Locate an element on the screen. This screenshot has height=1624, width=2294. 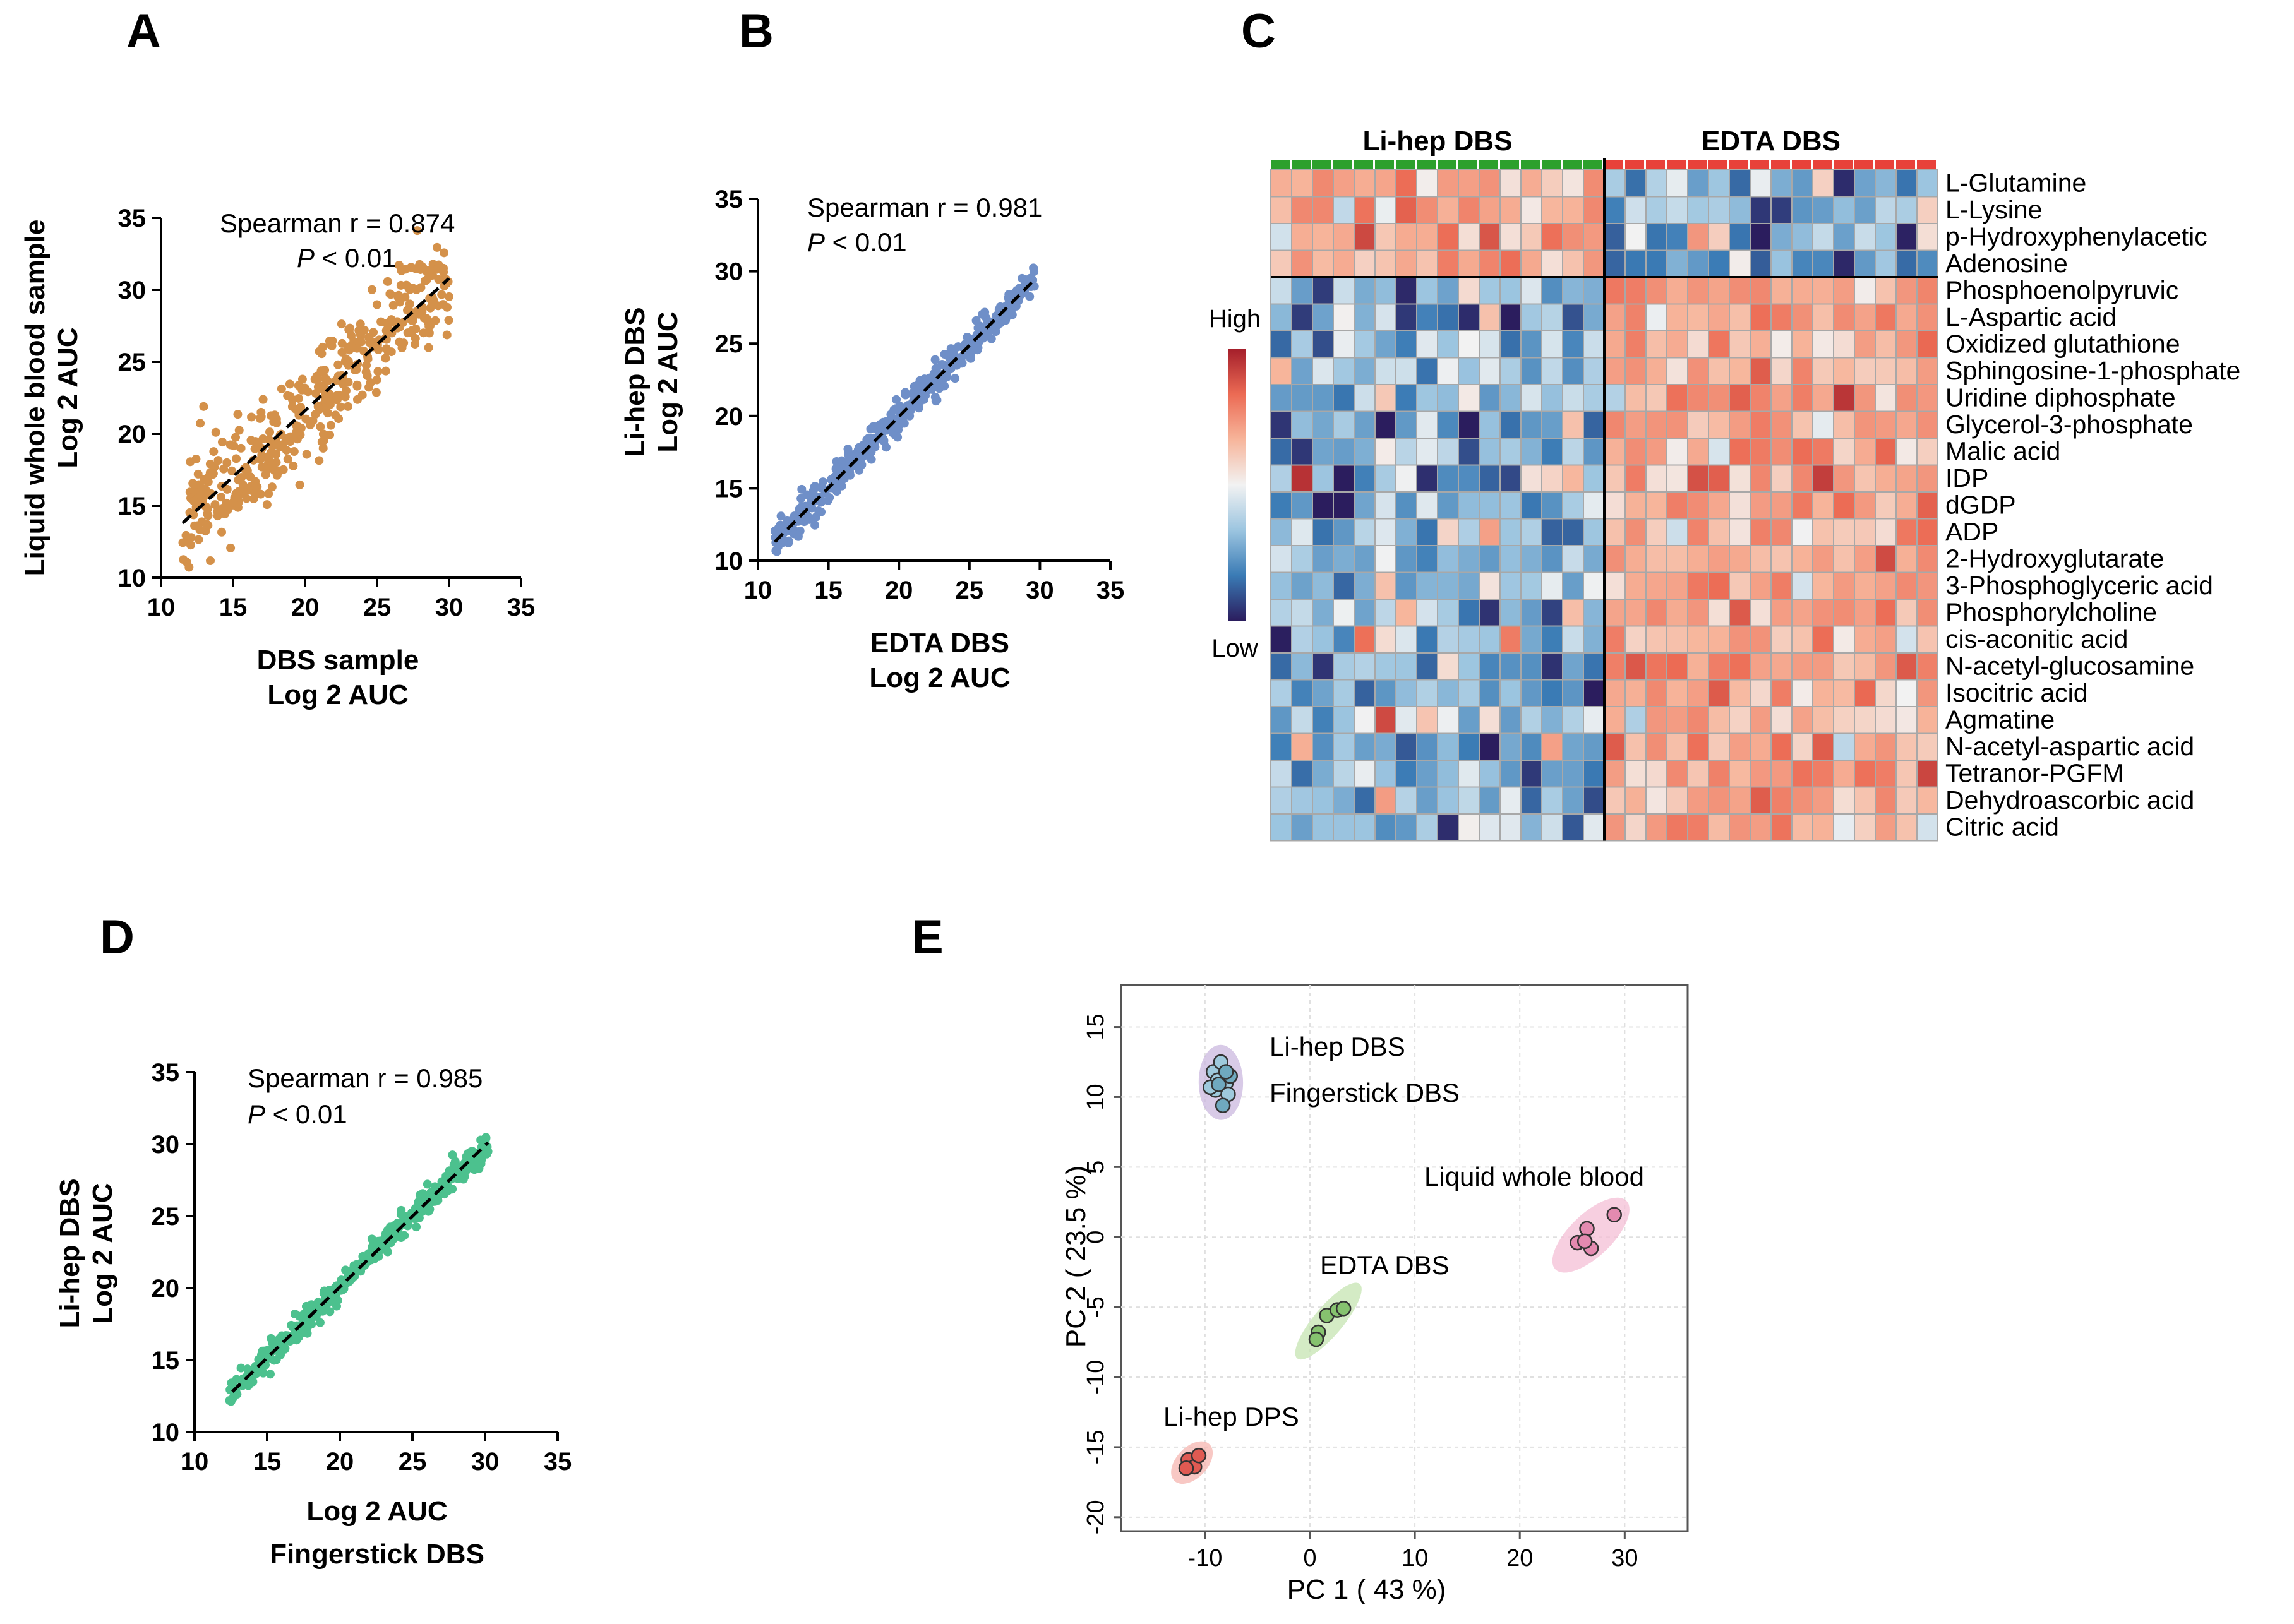
heatmap-row-label: IDP is located at coordinates (1966, 478).